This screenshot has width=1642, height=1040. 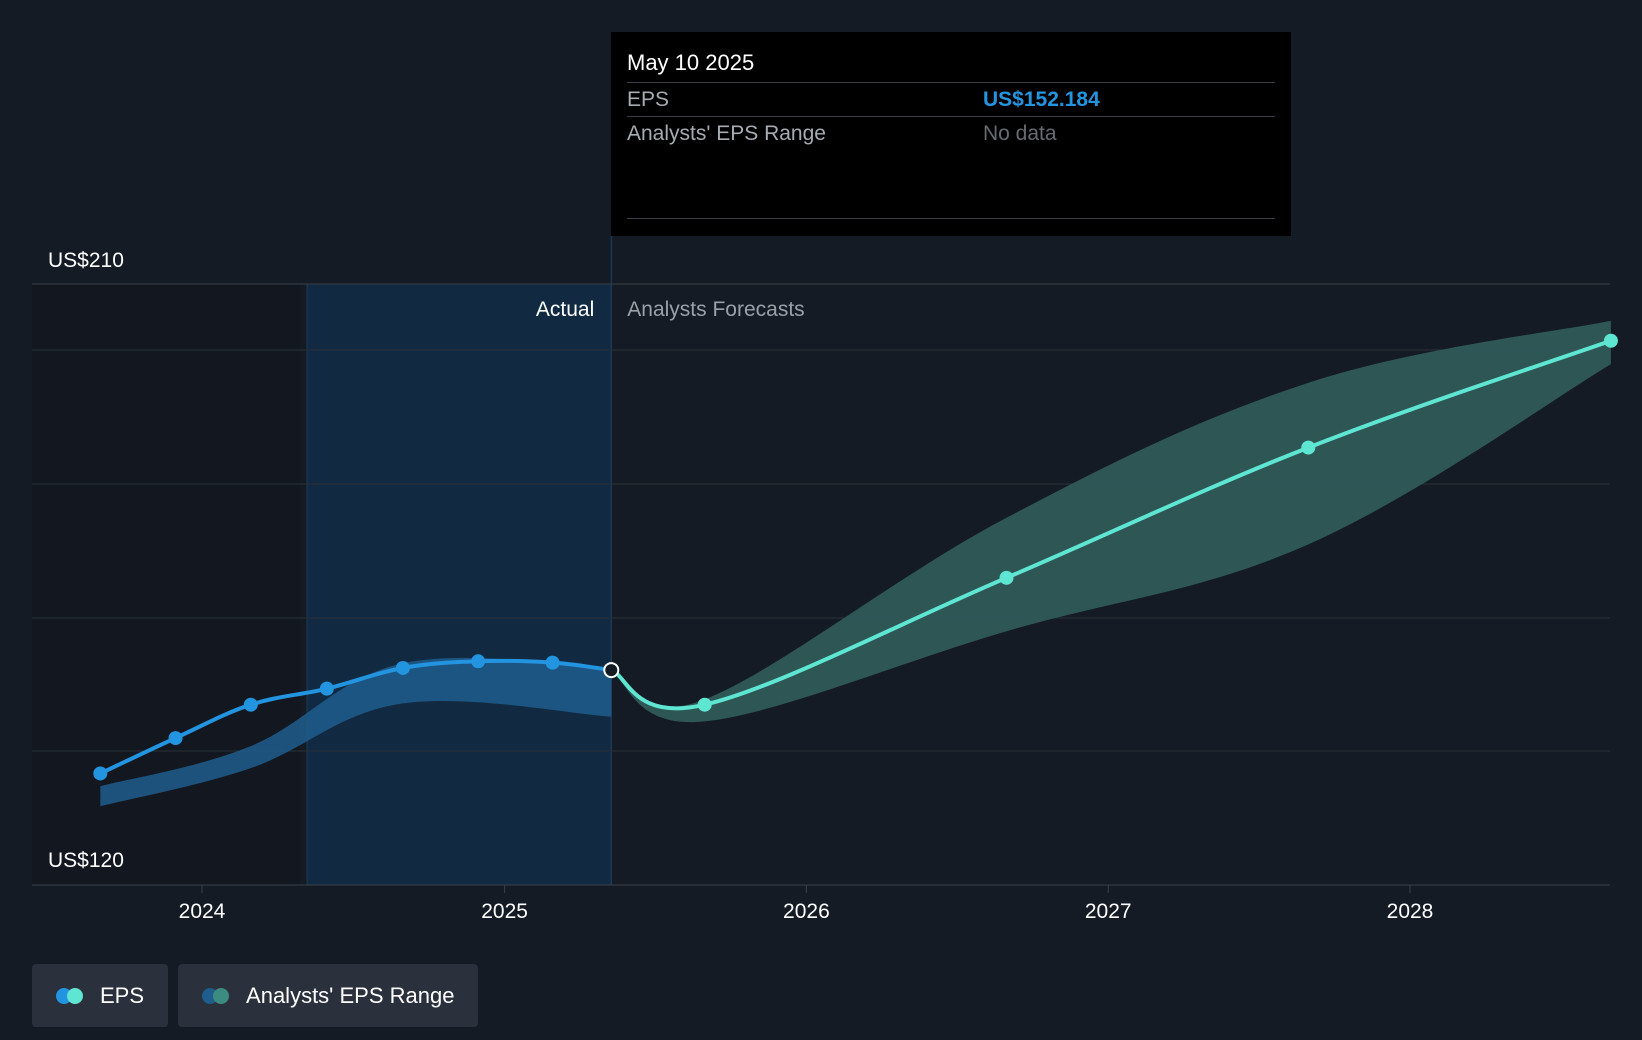 What do you see at coordinates (356, 732) in the screenshot?
I see `actual-eps-range-band` at bounding box center [356, 732].